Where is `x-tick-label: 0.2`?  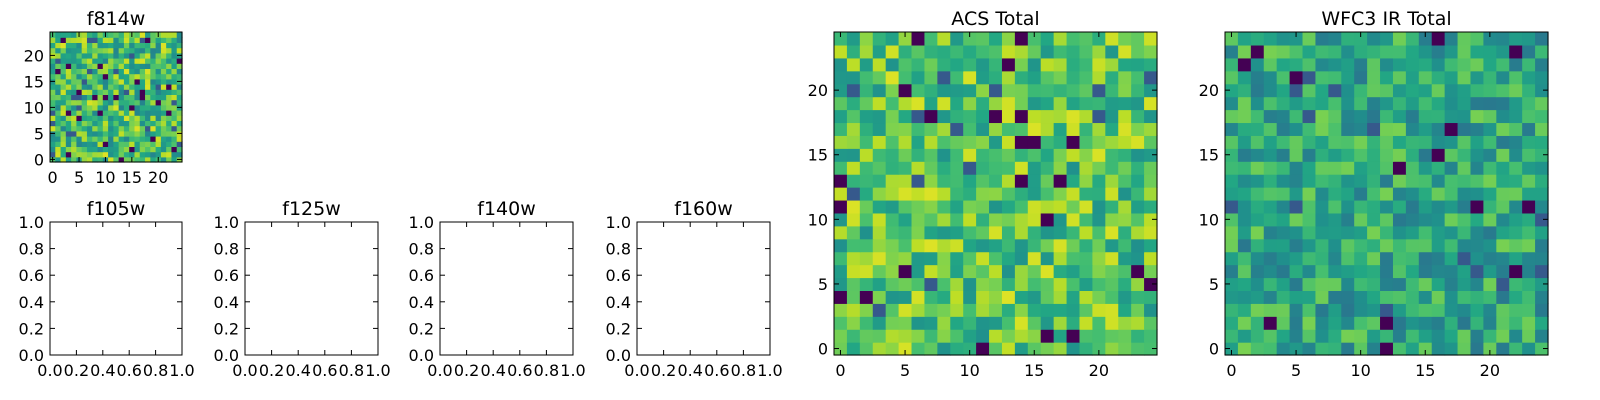 x-tick-label: 0.2 is located at coordinates (466, 370).